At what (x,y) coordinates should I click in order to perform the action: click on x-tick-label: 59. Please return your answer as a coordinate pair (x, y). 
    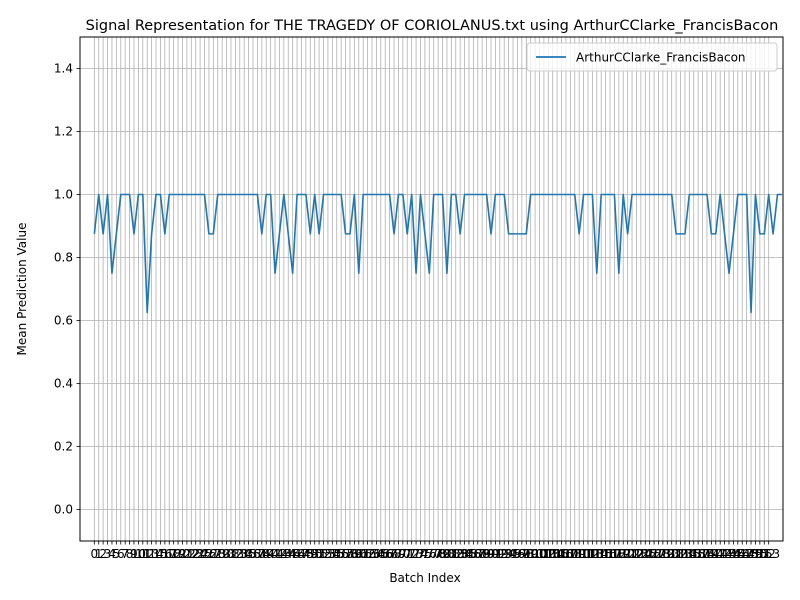
    Looking at the image, I should click on (354, 554).